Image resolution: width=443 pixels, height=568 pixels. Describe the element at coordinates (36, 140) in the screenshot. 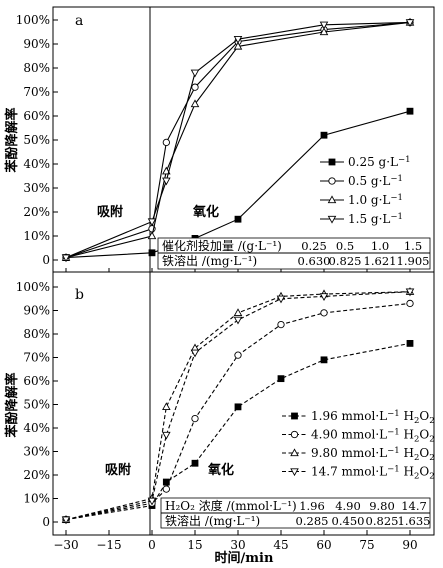

I see `panel-a-y-tick-label: 50%` at that location.